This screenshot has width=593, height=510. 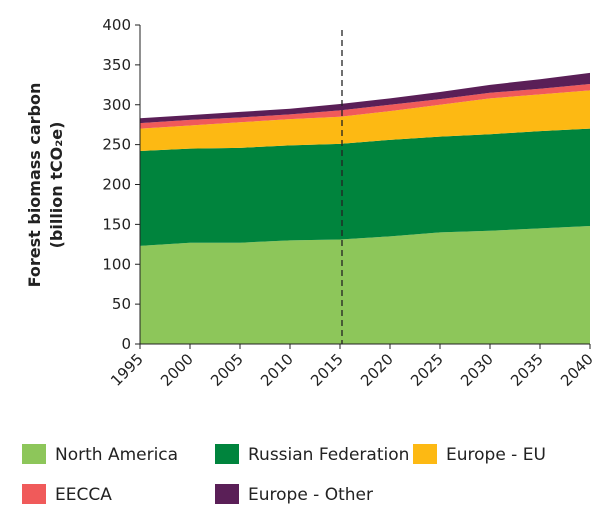 I want to click on x-tick-label: 1995, so click(x=127, y=370).